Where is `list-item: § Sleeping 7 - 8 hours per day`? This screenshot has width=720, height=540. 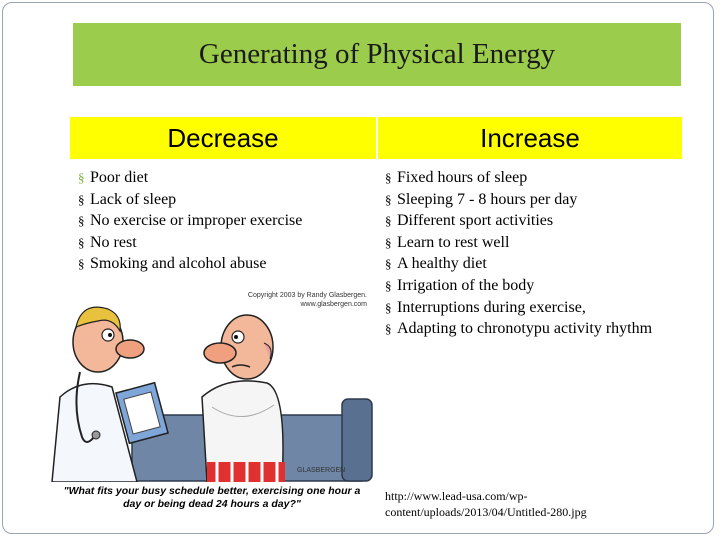 list-item: § Sleeping 7 - 8 hours per day is located at coordinates (532, 200).